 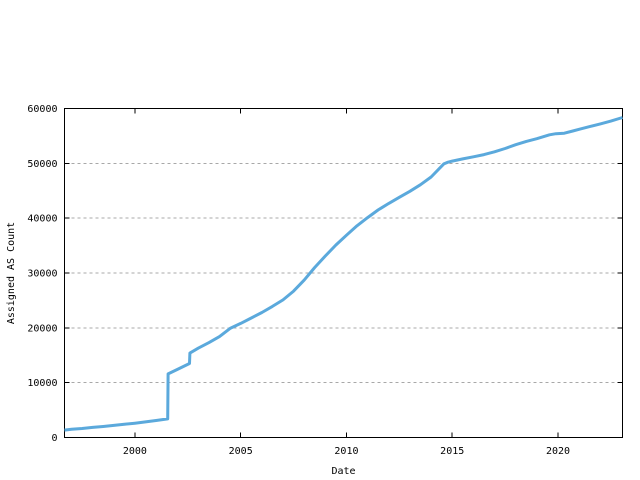 I want to click on x-tick-label: 2015, so click(x=452, y=451).